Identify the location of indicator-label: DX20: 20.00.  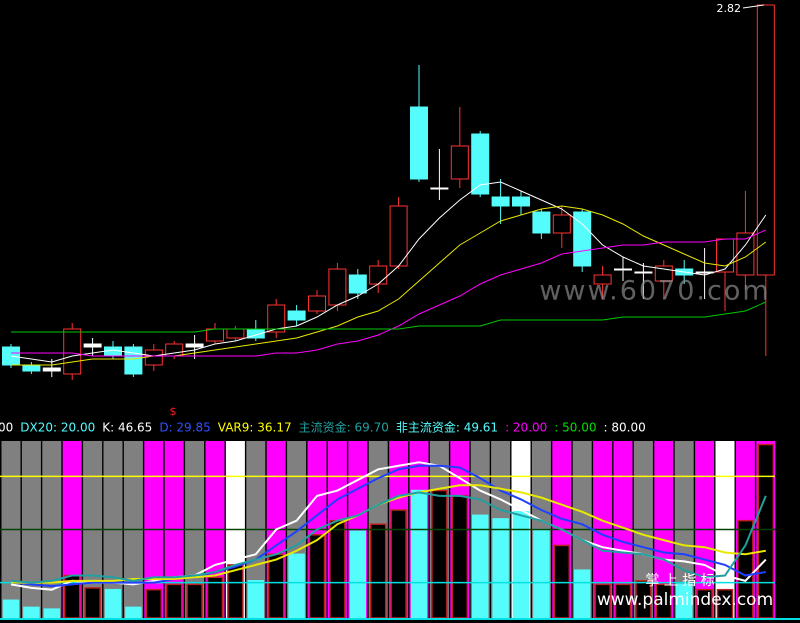
(57, 428).